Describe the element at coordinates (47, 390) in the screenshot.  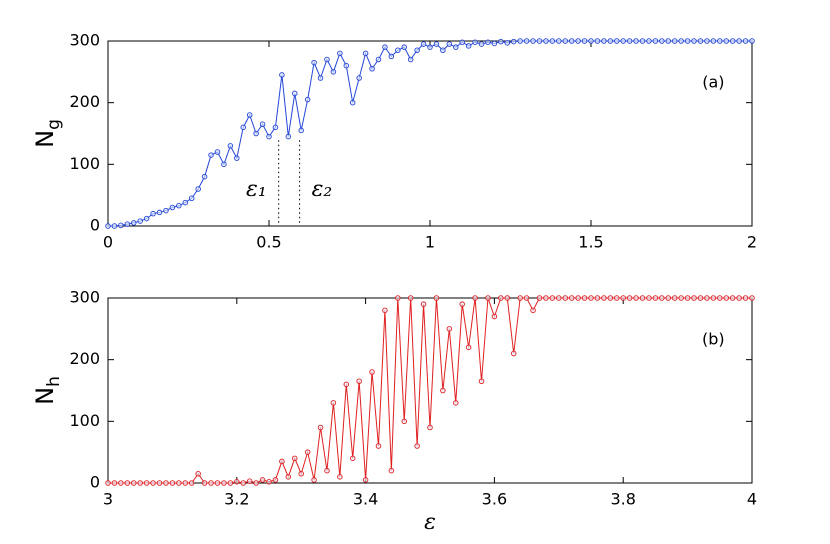
I see `y-axis-label: Nh` at that location.